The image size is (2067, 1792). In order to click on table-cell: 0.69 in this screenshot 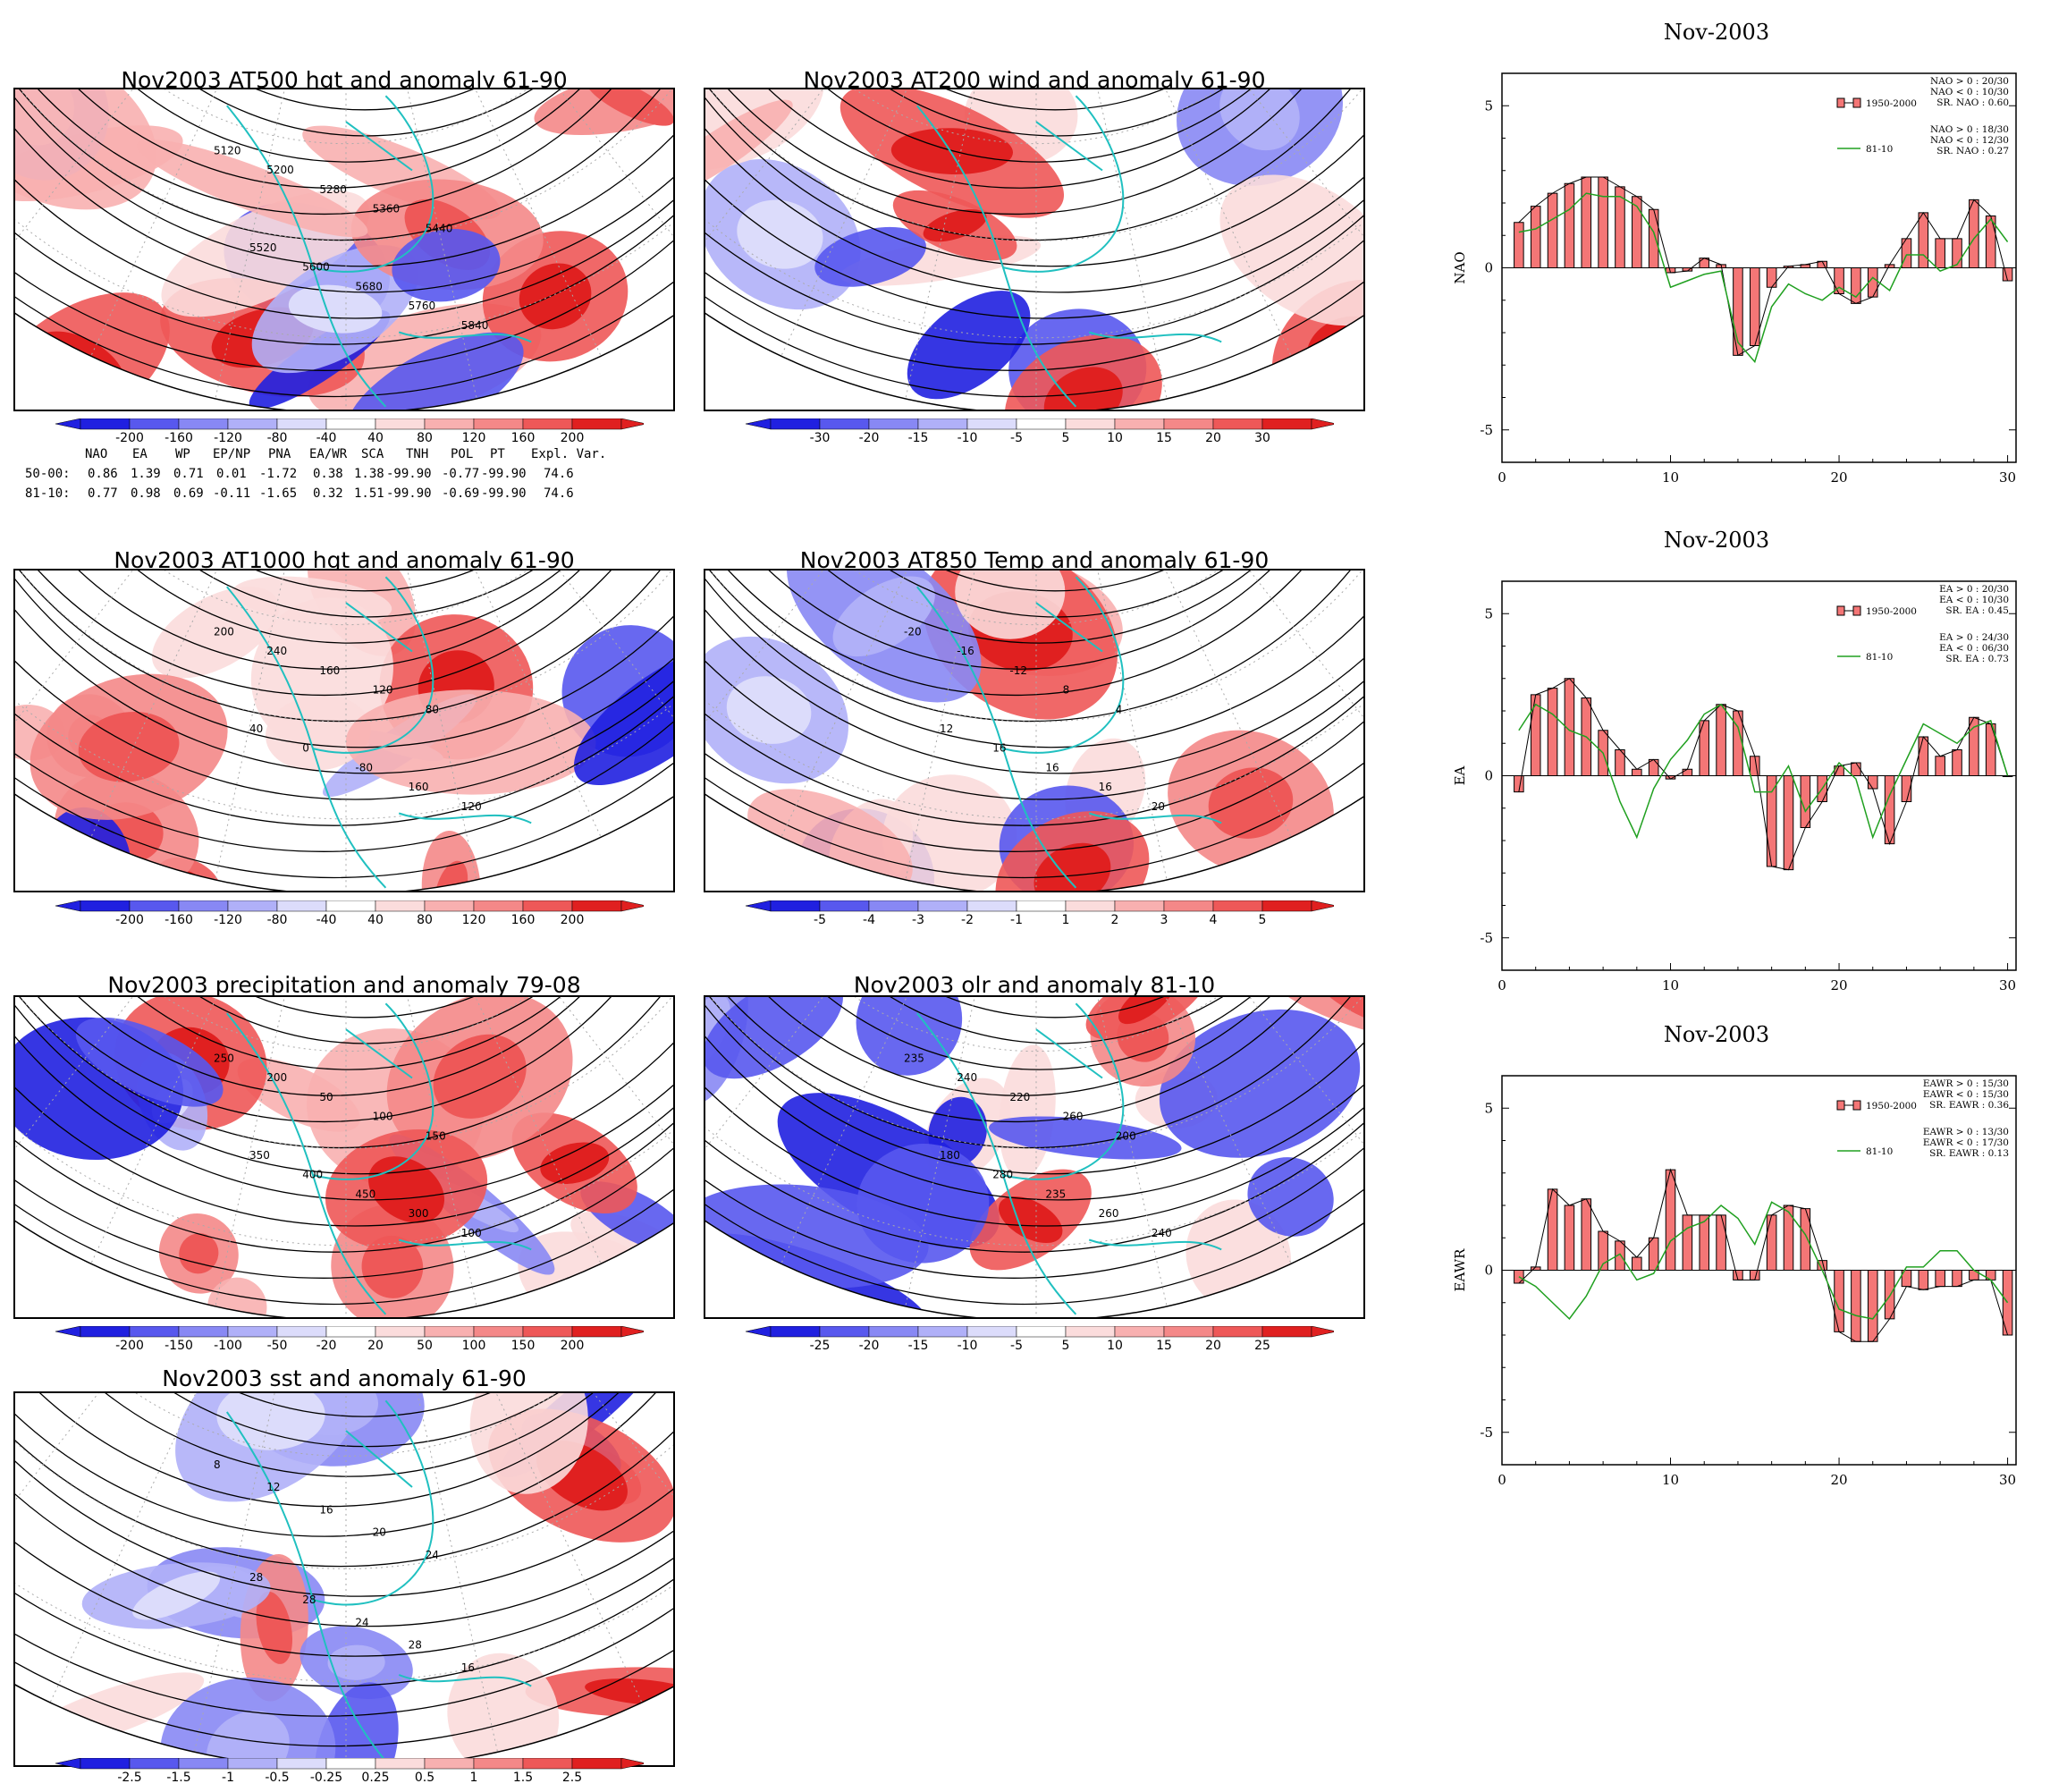, I will do `click(188, 493)`.